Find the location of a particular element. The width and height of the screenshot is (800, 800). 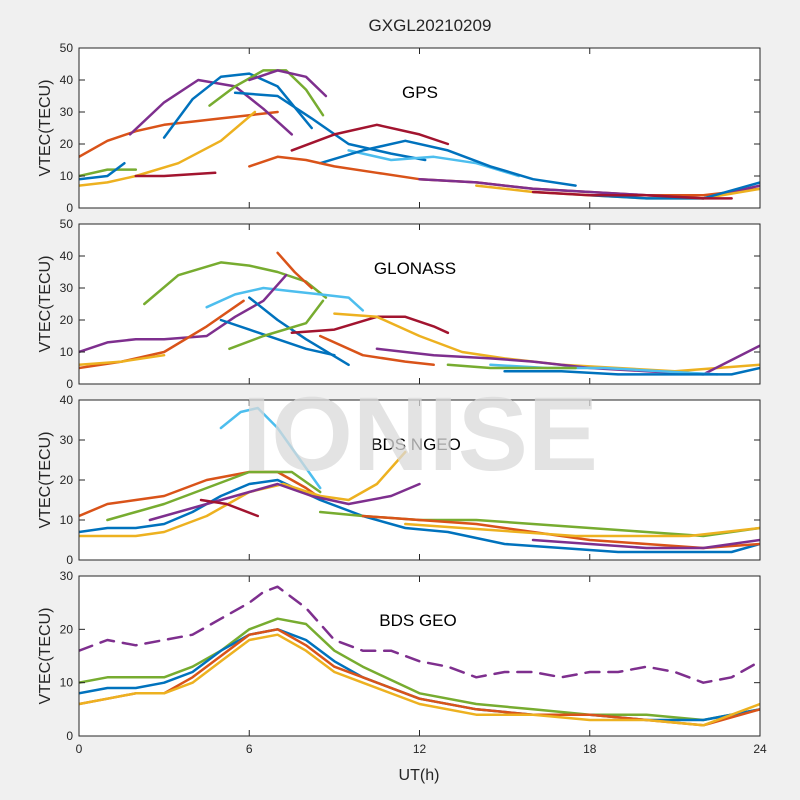

x-tick-label: 18 is located at coordinates (590, 749).